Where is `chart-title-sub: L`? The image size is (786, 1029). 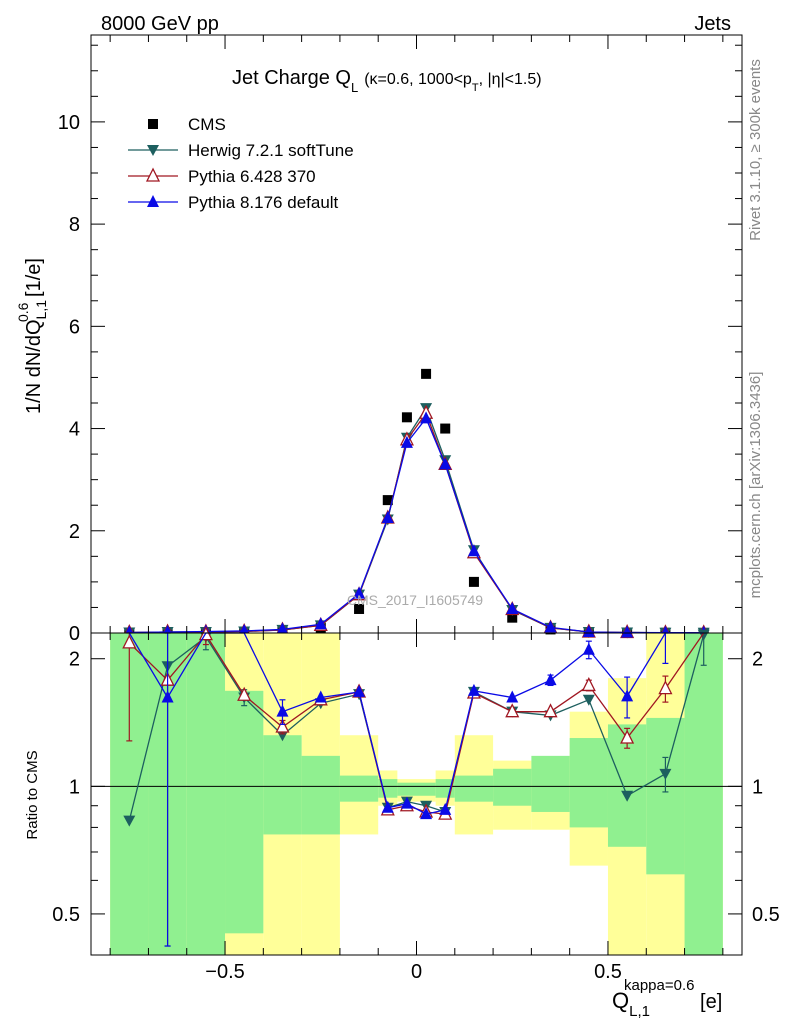 chart-title-sub: L is located at coordinates (354, 87).